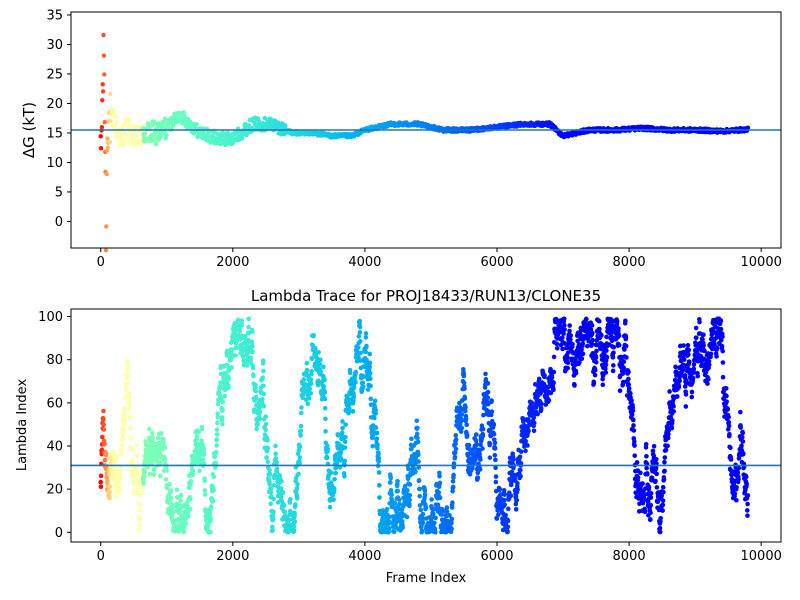 This screenshot has height=600, width=800. Describe the element at coordinates (54, 360) in the screenshot. I see `bottom-y-tick-label: 80` at that location.